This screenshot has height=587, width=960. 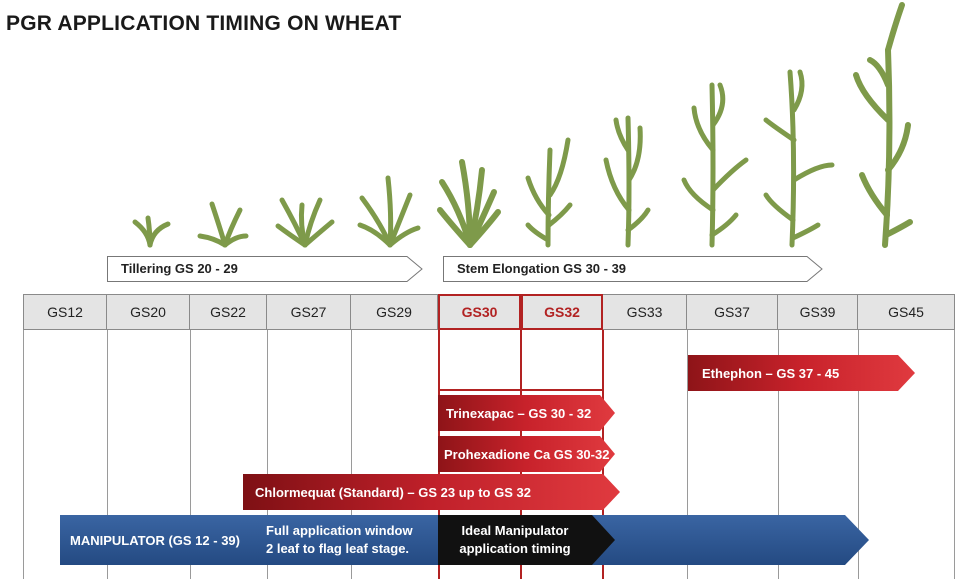 I want to click on plant-gs45-icon, so click(x=883, y=125).